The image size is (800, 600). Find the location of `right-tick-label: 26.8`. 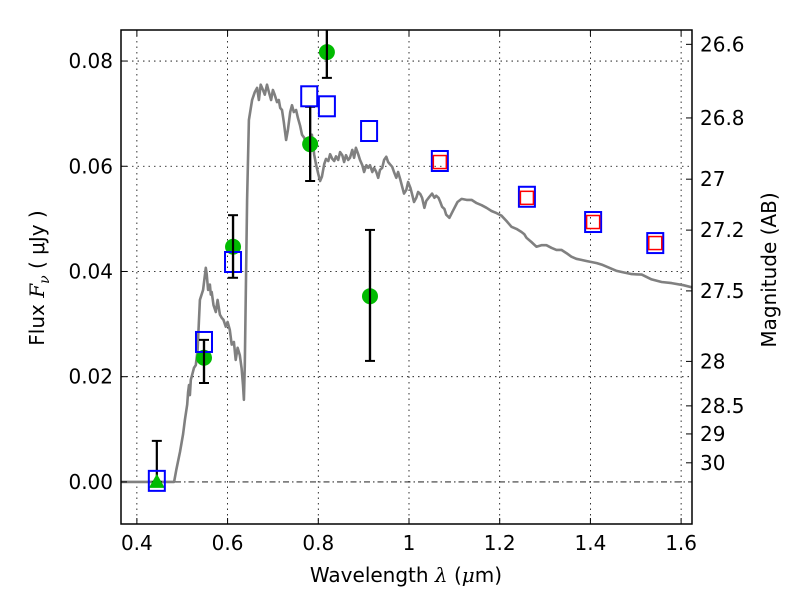

right-tick-label: 26.8 is located at coordinates (722, 118).